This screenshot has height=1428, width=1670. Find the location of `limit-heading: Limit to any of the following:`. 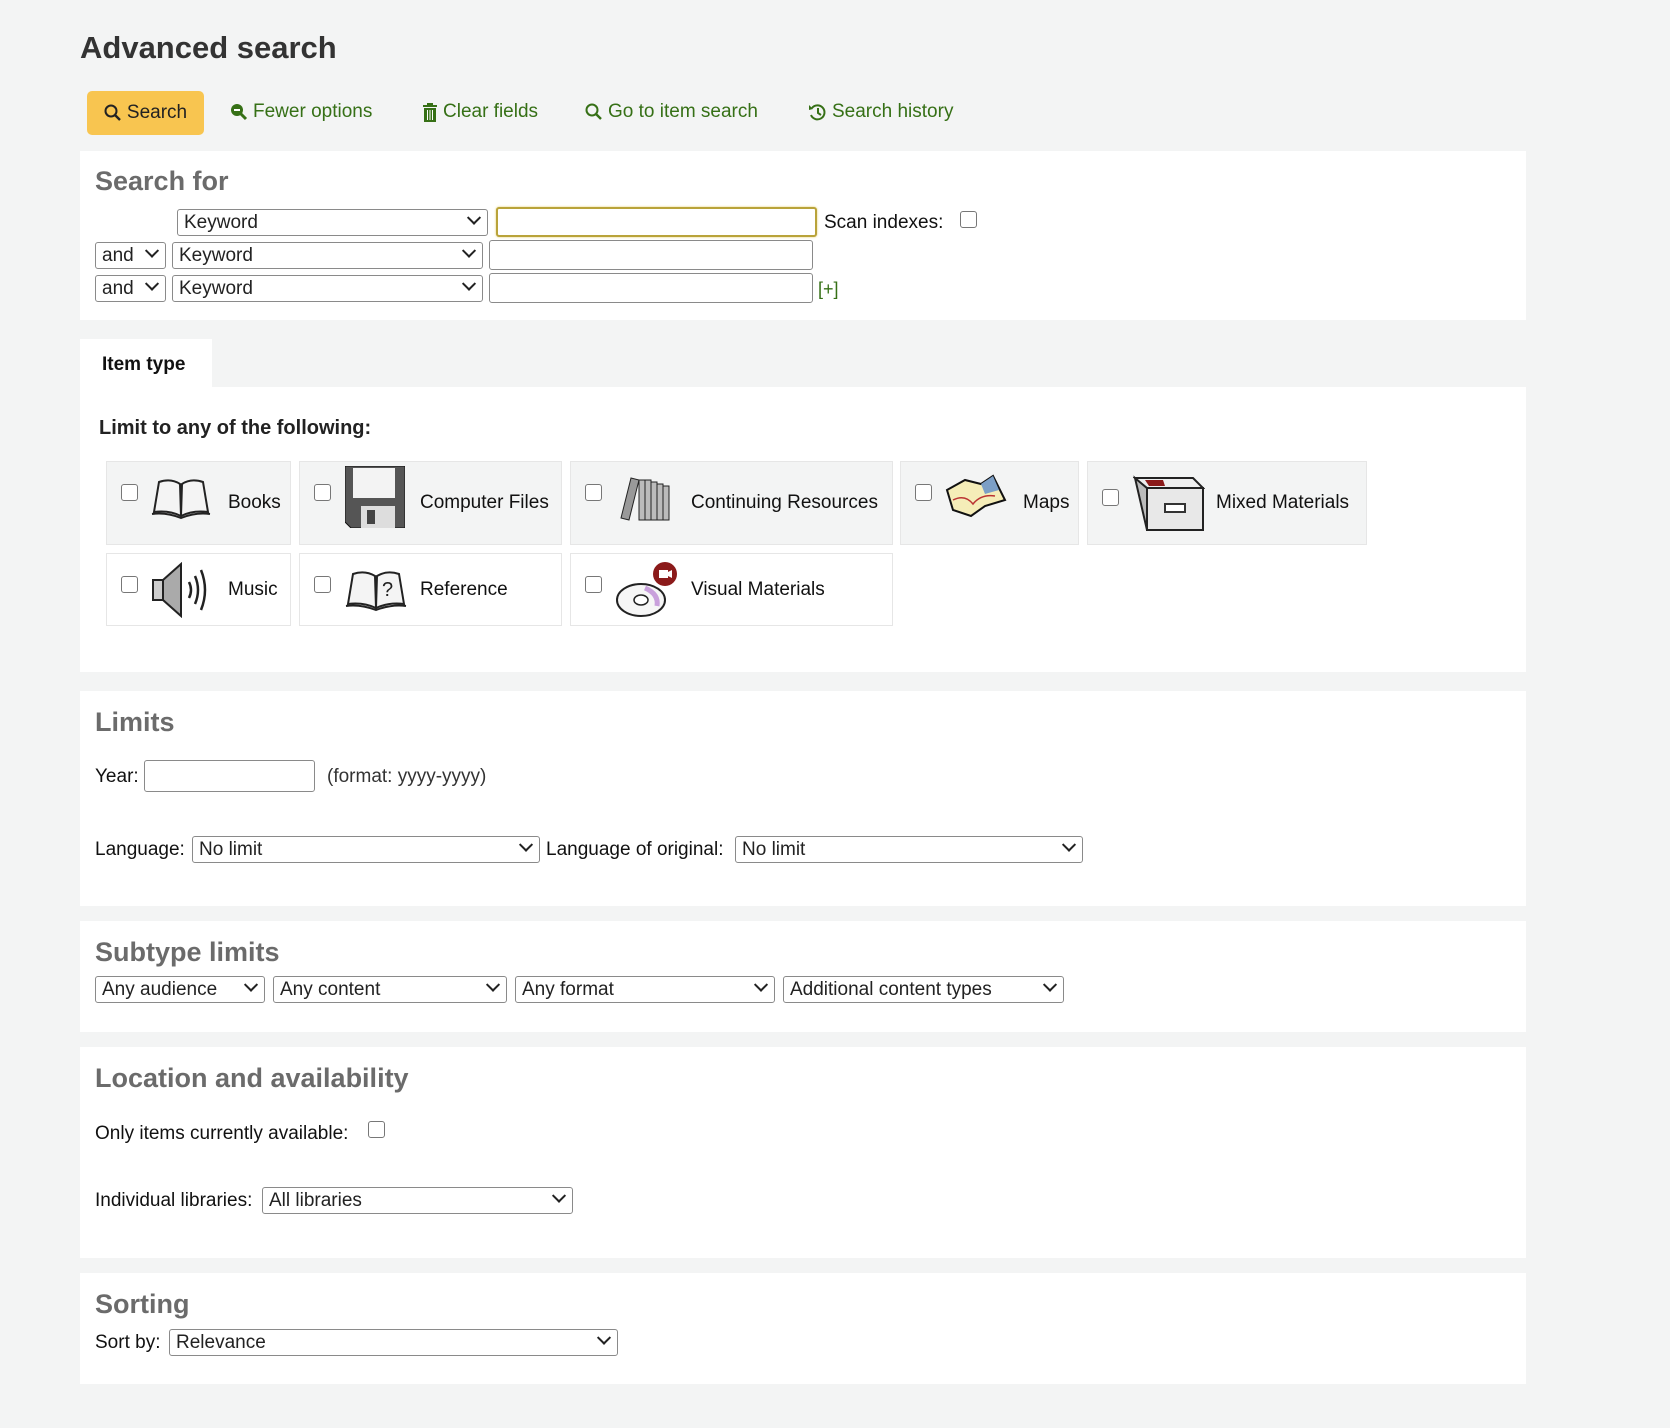

limit-heading: Limit to any of the following: is located at coordinates (235, 428).